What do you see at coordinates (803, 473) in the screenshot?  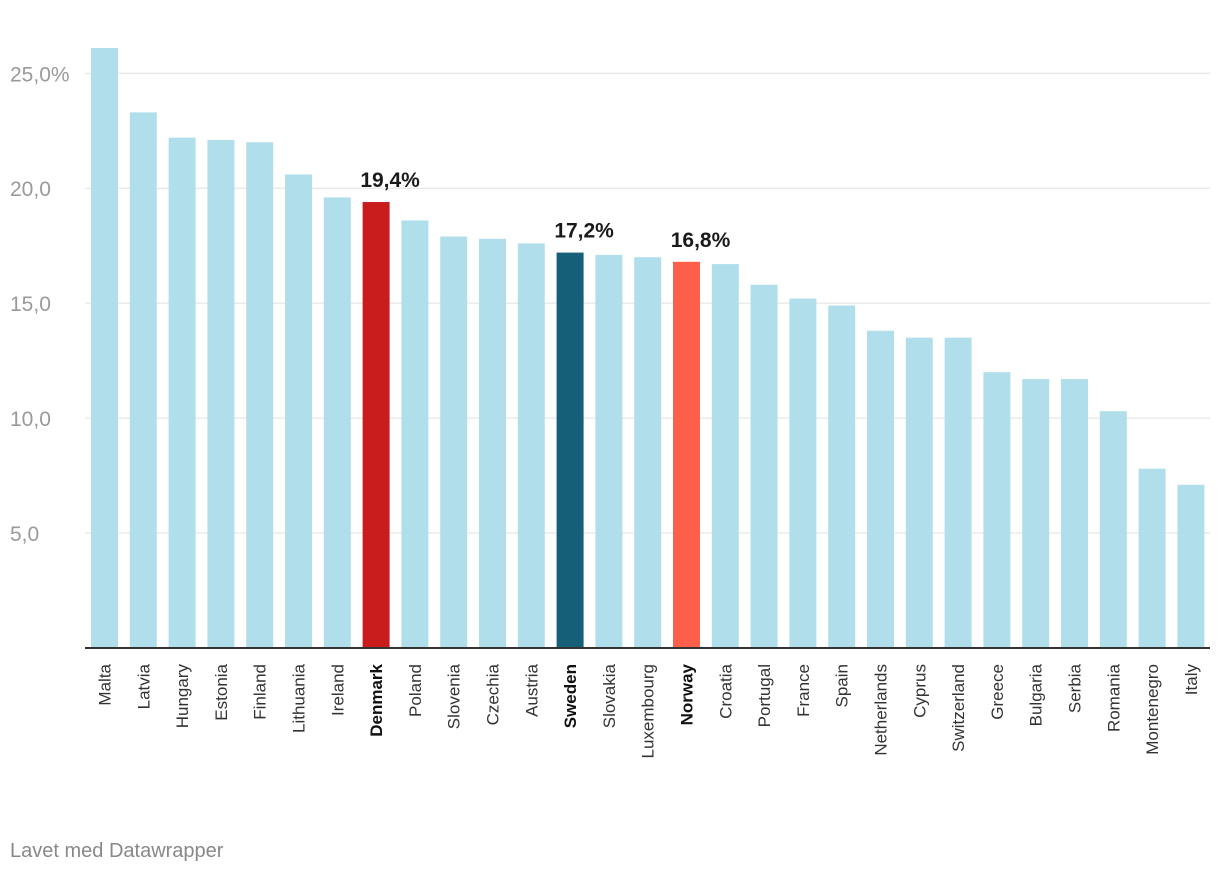 I see `bar-france` at bounding box center [803, 473].